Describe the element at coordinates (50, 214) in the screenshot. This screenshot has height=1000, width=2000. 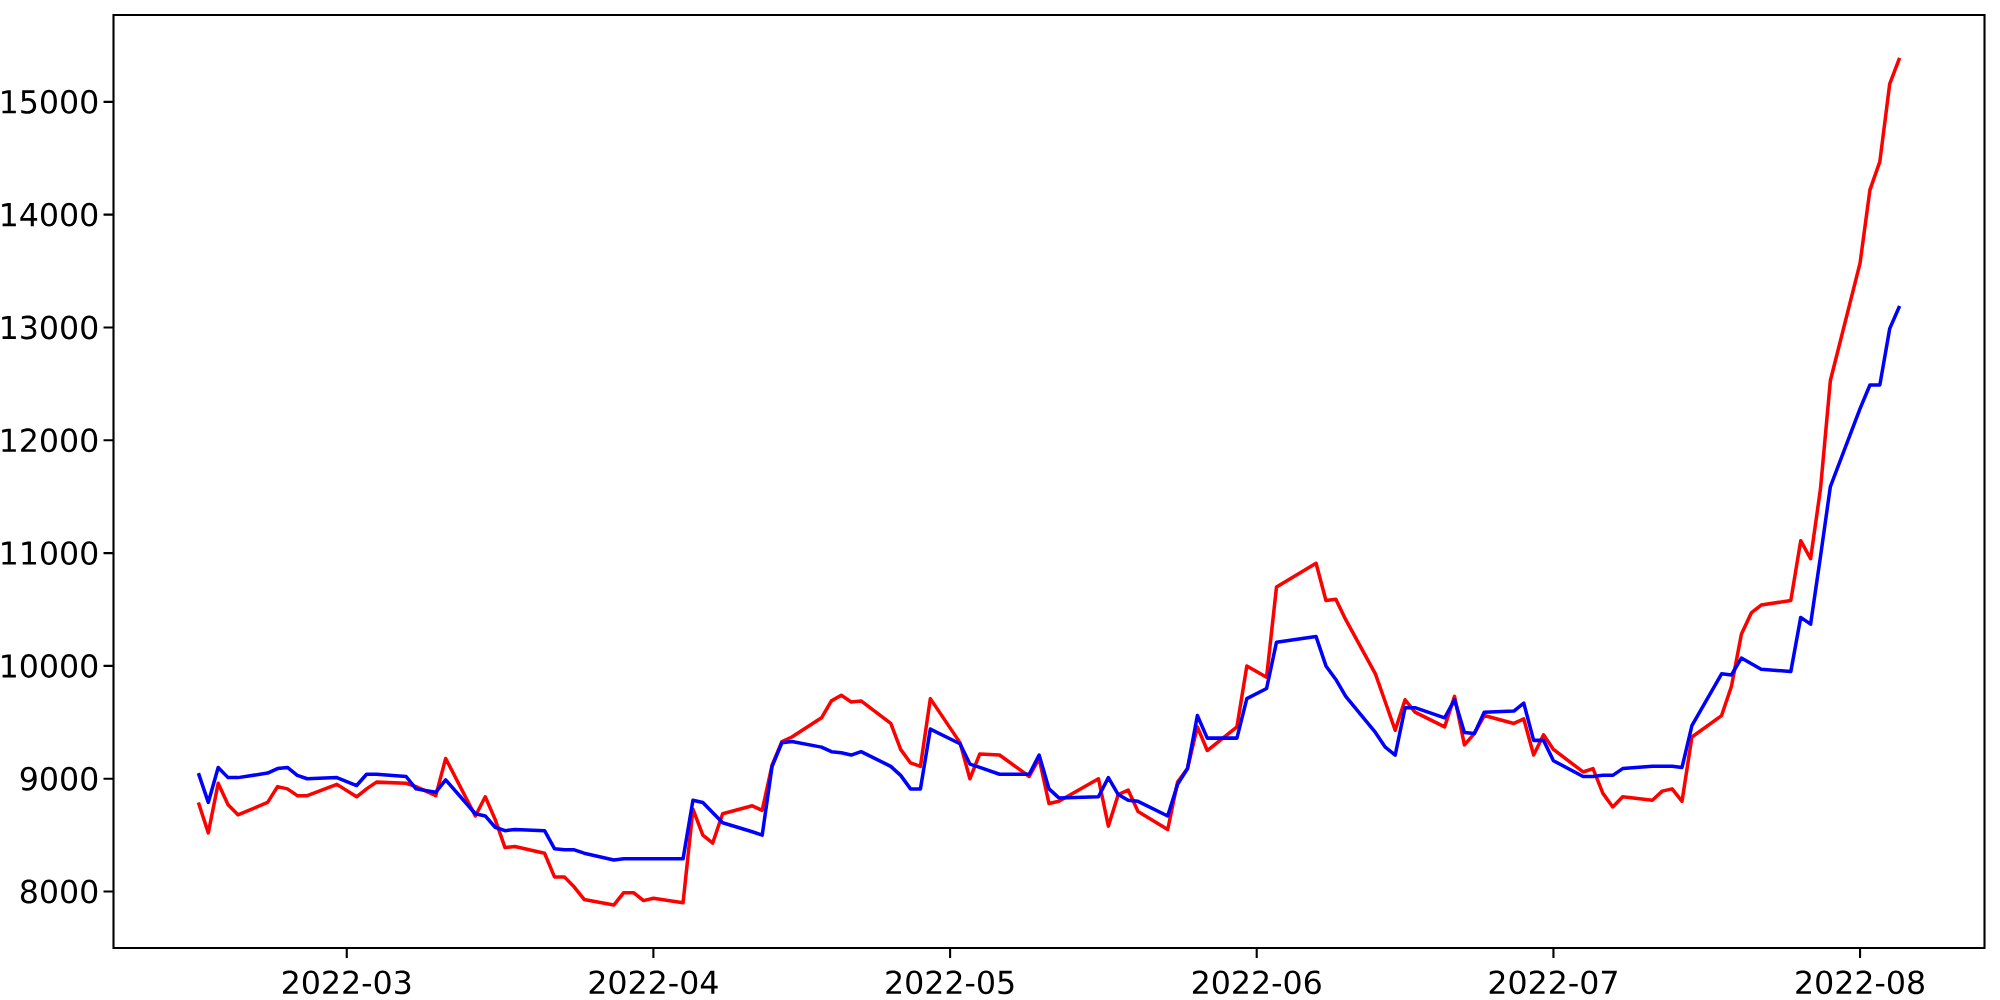
I see `y-tick-label: 14000` at that location.